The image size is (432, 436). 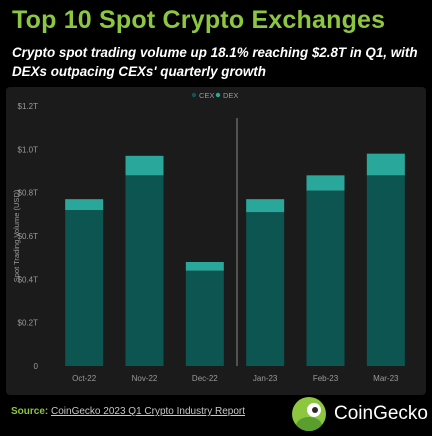 I want to click on x-tick-label: Dec-22, so click(x=205, y=378).